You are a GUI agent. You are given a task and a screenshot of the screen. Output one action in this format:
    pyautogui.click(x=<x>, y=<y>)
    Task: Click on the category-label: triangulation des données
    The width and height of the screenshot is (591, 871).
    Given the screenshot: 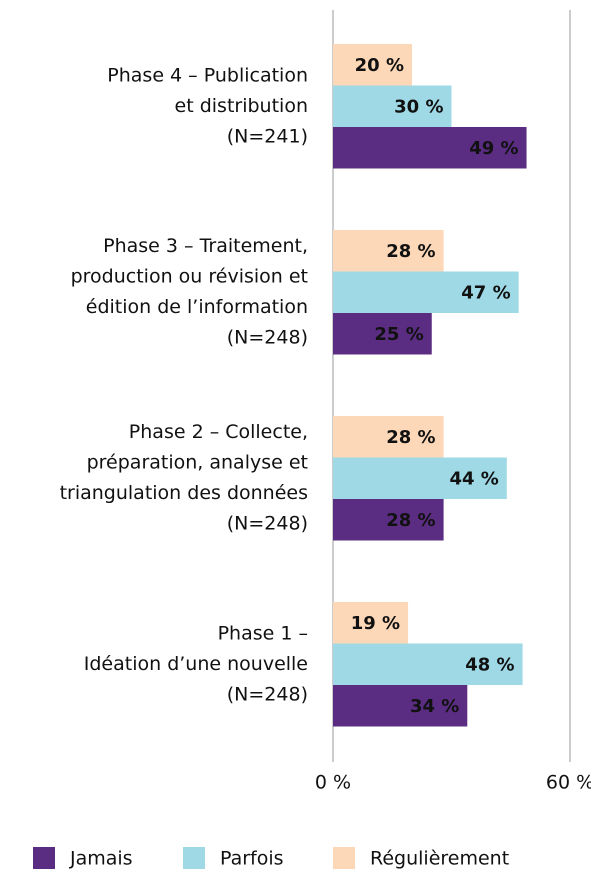 What is the action you would take?
    pyautogui.click(x=184, y=493)
    